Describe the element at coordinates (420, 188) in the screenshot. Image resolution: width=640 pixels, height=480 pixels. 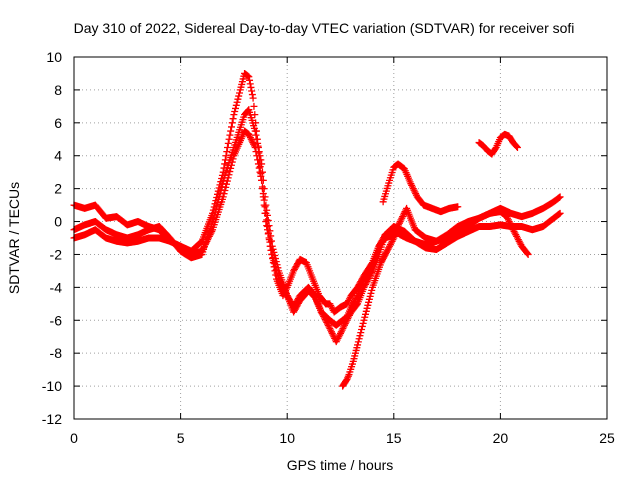
I see `series-track-e` at that location.